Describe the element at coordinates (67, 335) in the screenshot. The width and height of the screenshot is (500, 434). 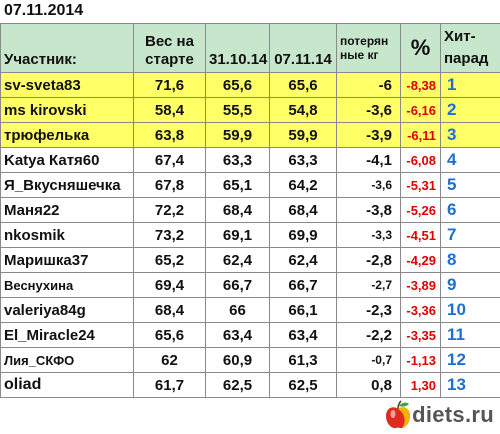
I see `participant-name: El_Miracle24` at that location.